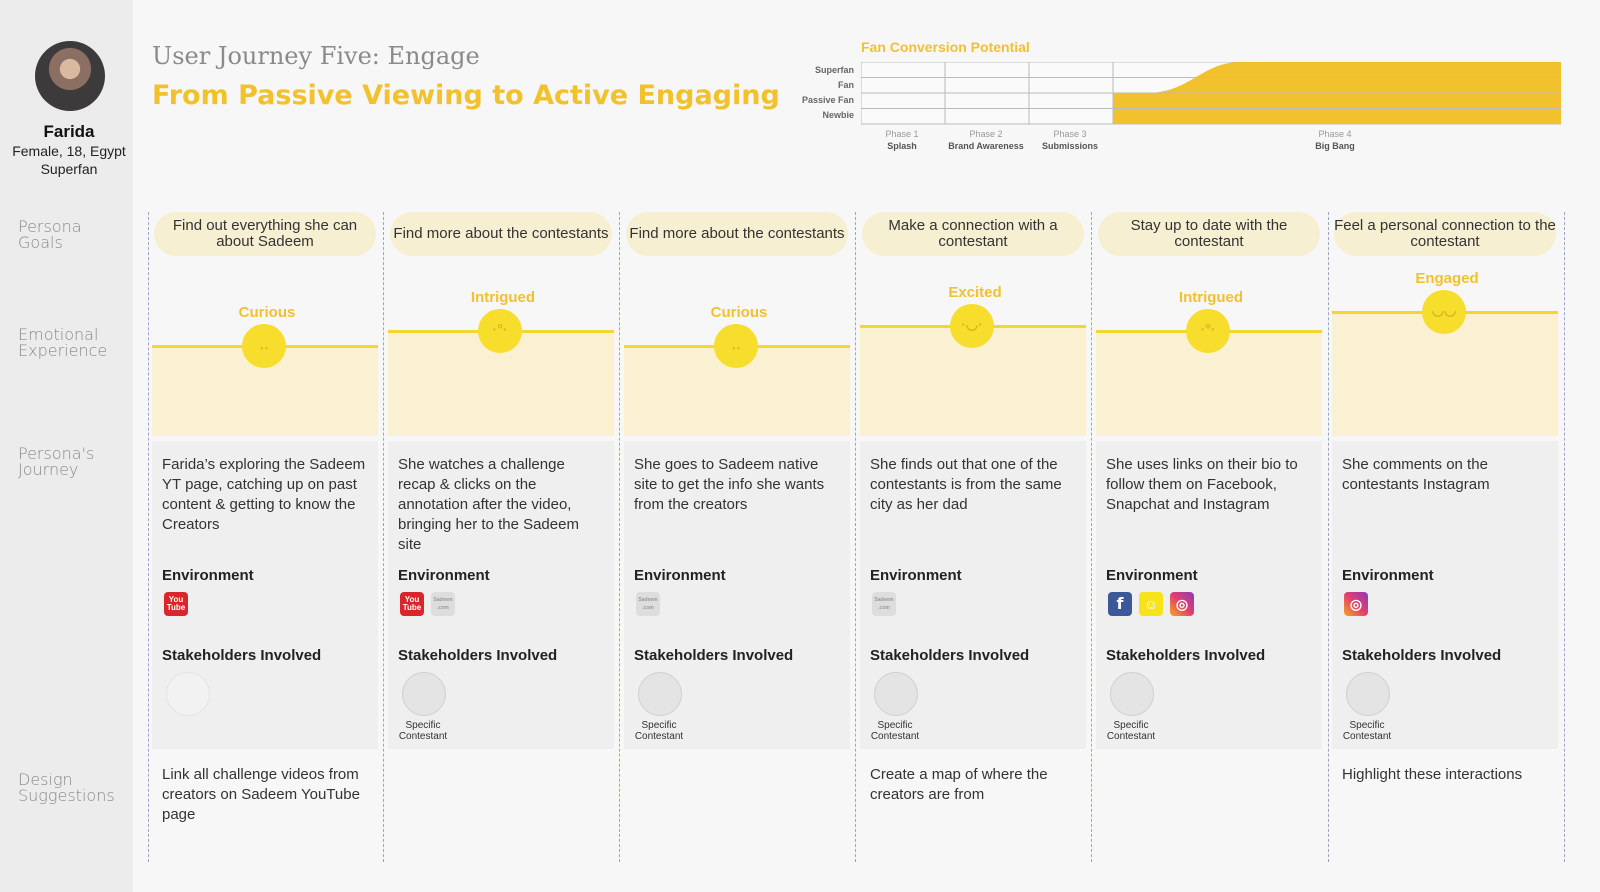 This screenshot has height=892, width=1600. I want to click on design-suggestion: Highlight these interactions, so click(1432, 774).